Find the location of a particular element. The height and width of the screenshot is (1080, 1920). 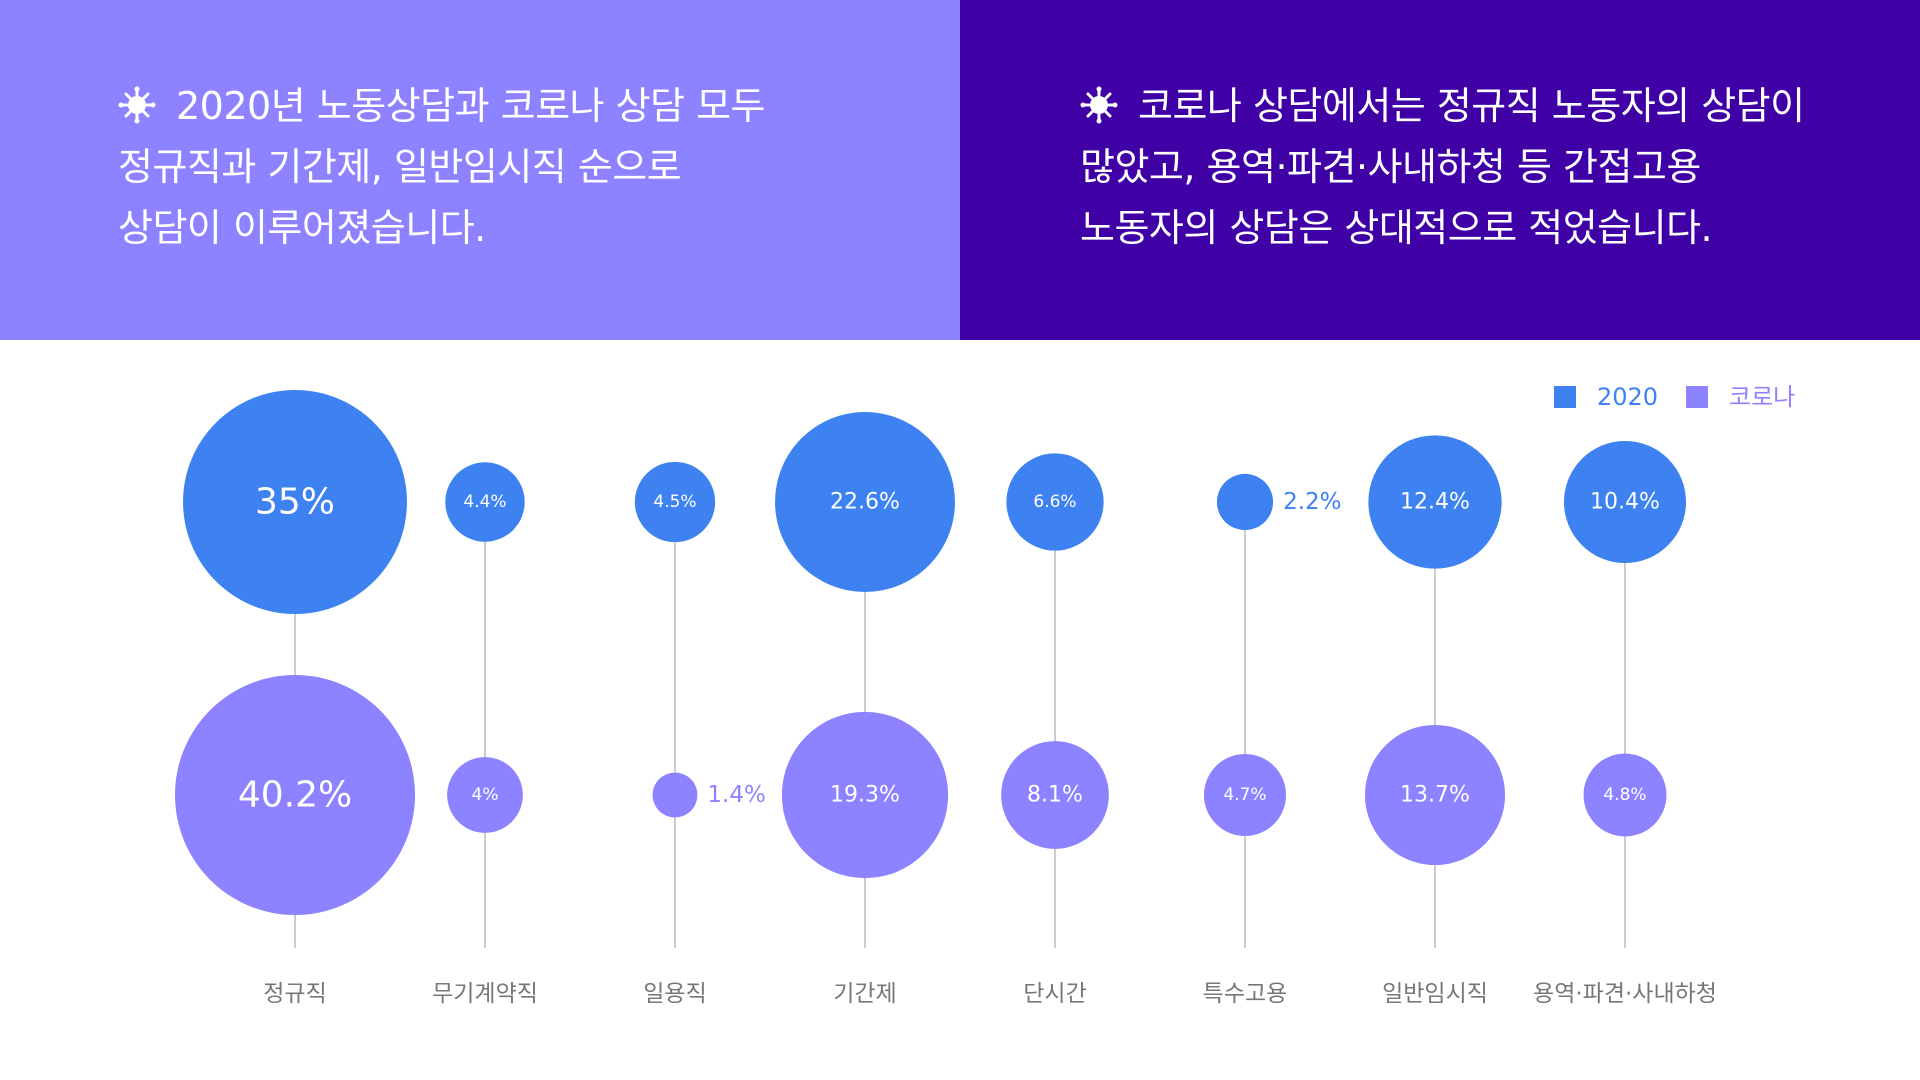

summary-line: 코로나 상담에서는 정규직 노동자의 상담이 is located at coordinates (1495, 106).